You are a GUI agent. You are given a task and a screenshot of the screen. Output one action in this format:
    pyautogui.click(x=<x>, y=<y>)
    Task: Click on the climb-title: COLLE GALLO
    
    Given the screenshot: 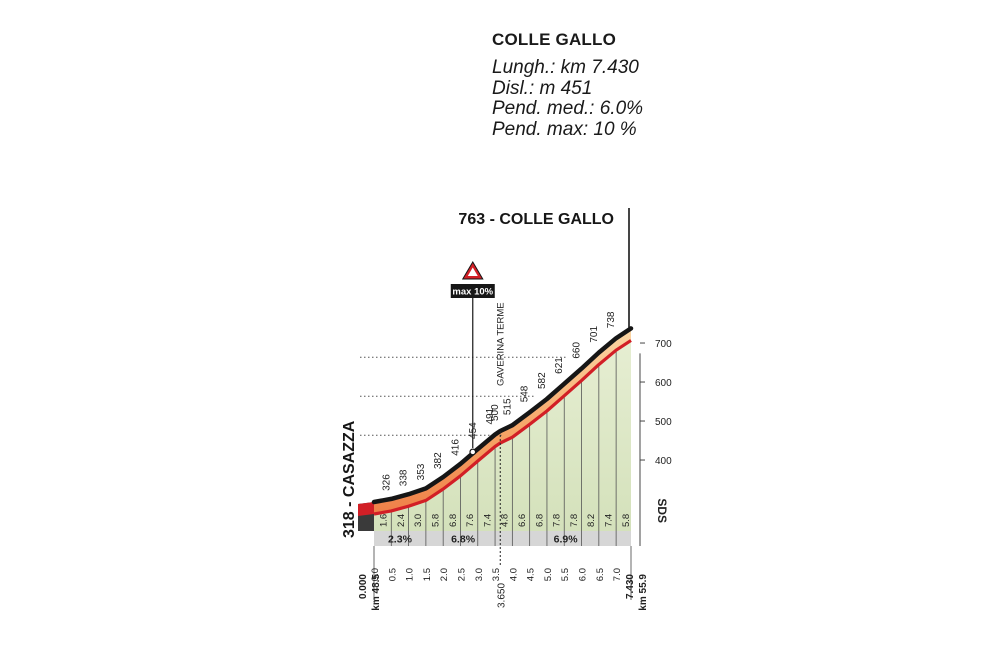 What is the action you would take?
    pyautogui.click(x=554, y=39)
    